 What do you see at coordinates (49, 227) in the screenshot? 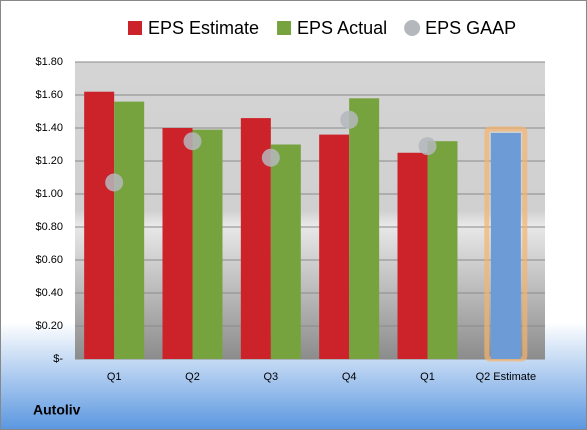
I see `y-tick-label: $0.80` at bounding box center [49, 227].